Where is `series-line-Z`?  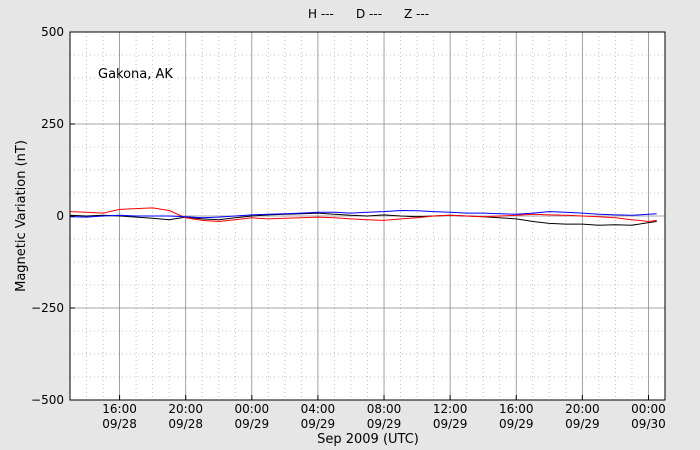 series-line-Z is located at coordinates (363, 214).